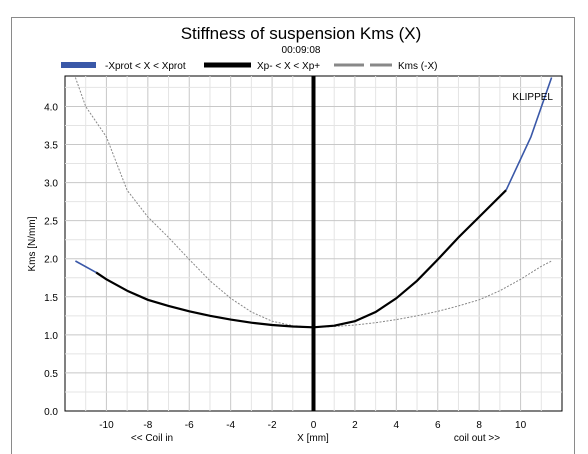  Describe the element at coordinates (51, 412) in the screenshot. I see `y-tick-label: 0.0` at that location.